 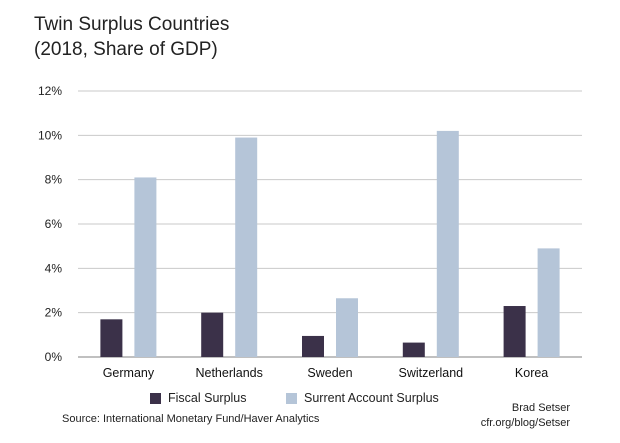 What do you see at coordinates (291, 398) in the screenshot?
I see `legend-swatch-current-account` at bounding box center [291, 398].